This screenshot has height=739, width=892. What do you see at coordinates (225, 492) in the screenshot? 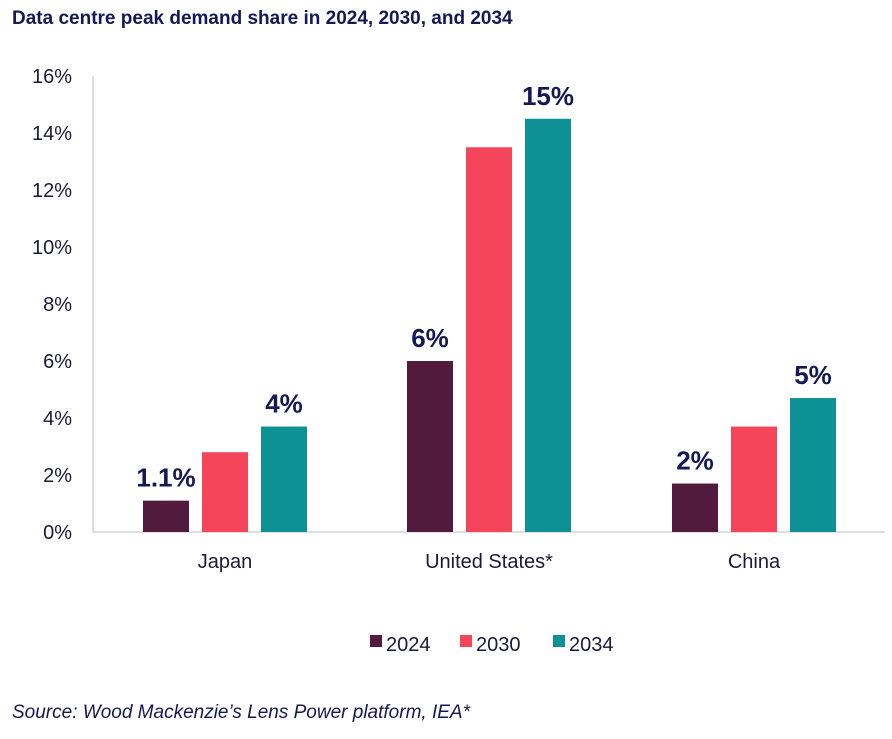
I see `bar-2030-japan` at bounding box center [225, 492].